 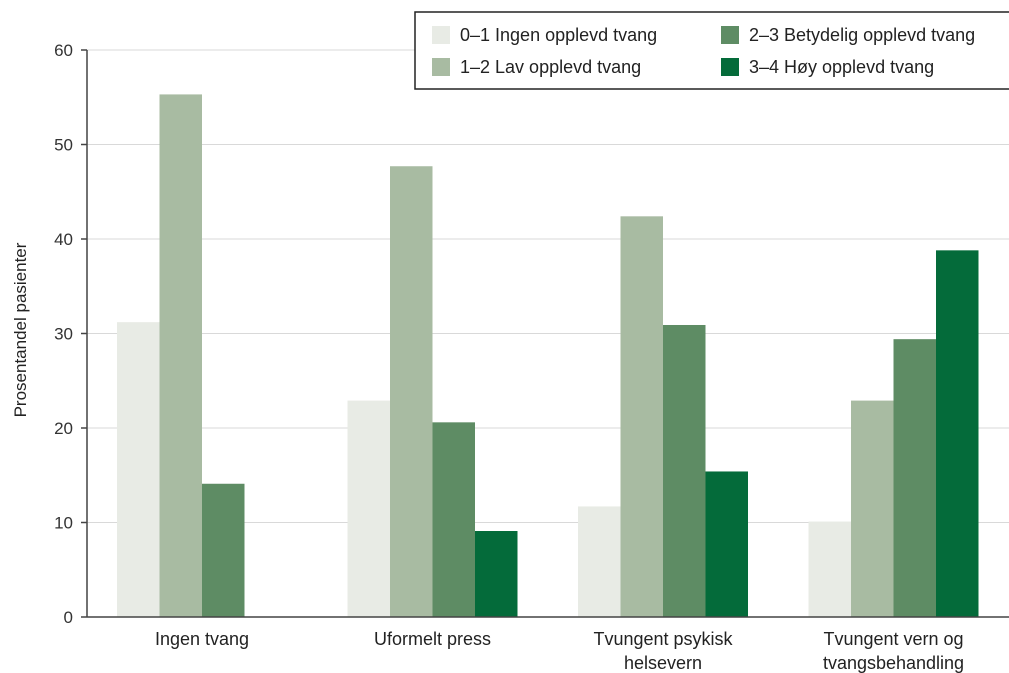 What do you see at coordinates (663, 651) in the screenshot?
I see `x-tick-label: Tvungent psykisk helsevern` at bounding box center [663, 651].